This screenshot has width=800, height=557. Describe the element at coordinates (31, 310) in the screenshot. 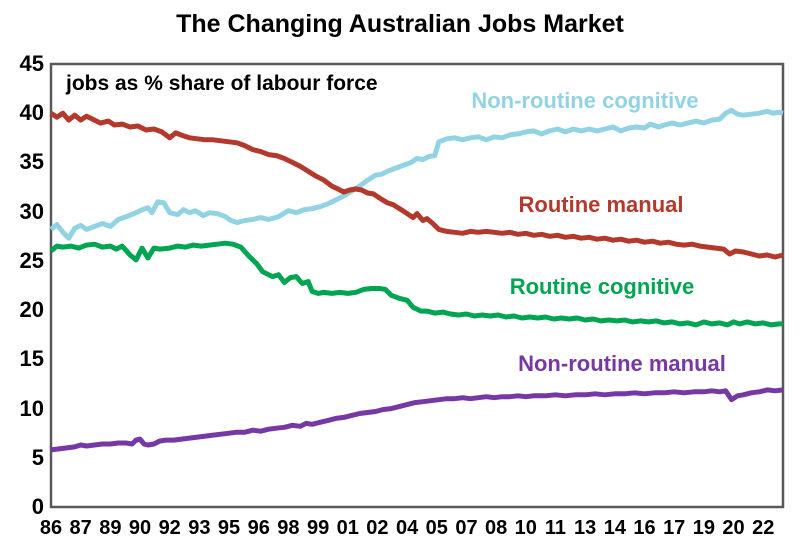

I see `y-tick-label: 20` at that location.